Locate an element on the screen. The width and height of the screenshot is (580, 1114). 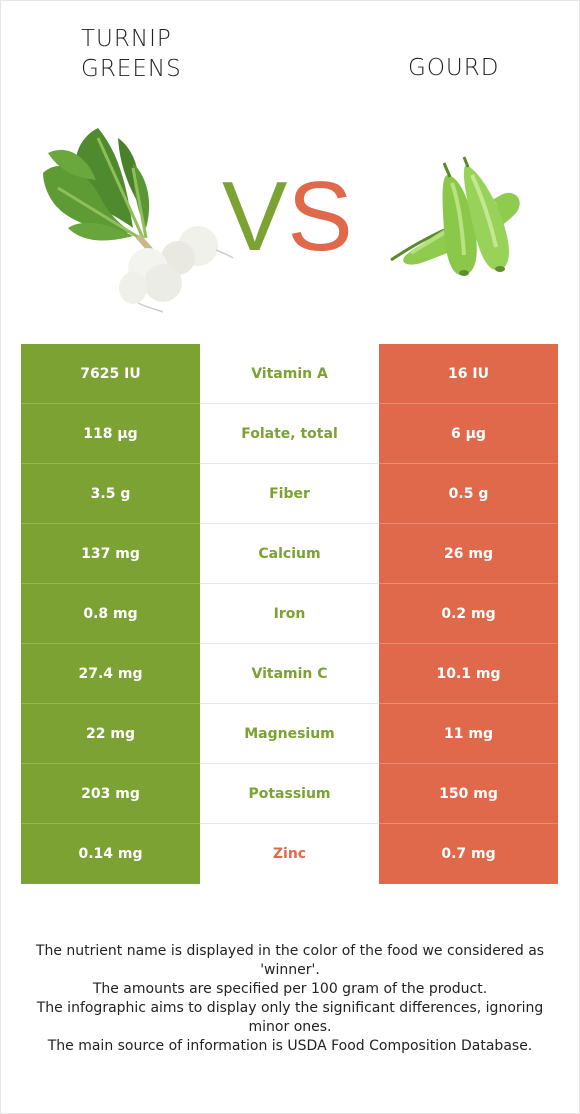
table-row: 137 mg Calcium 26 mg is located at coordinates (289, 554).